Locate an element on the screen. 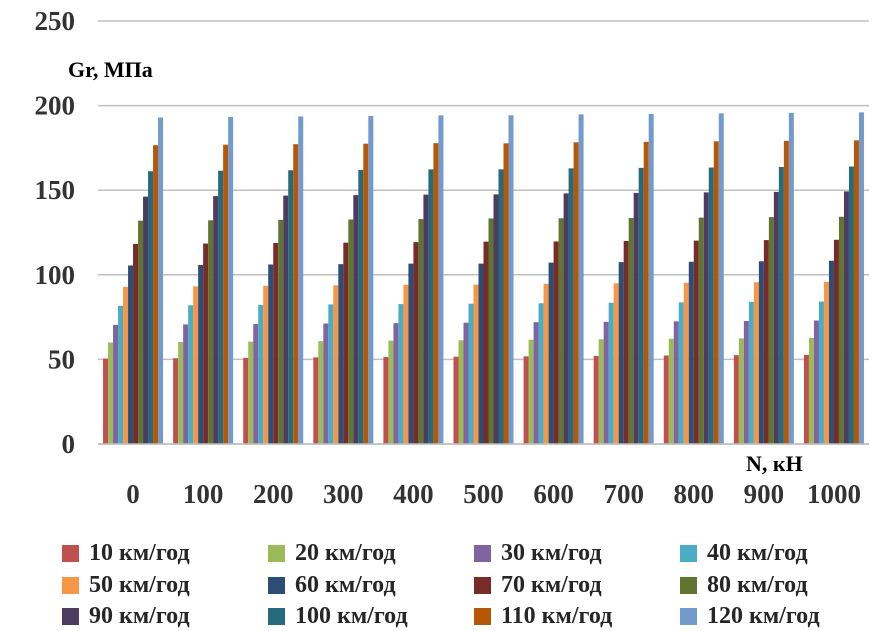 Image resolution: width=873 pixels, height=631 pixels. x-axis-ticks: 0 100 200 300 400 500 600 700 800 900 1000 is located at coordinates (493, 494).